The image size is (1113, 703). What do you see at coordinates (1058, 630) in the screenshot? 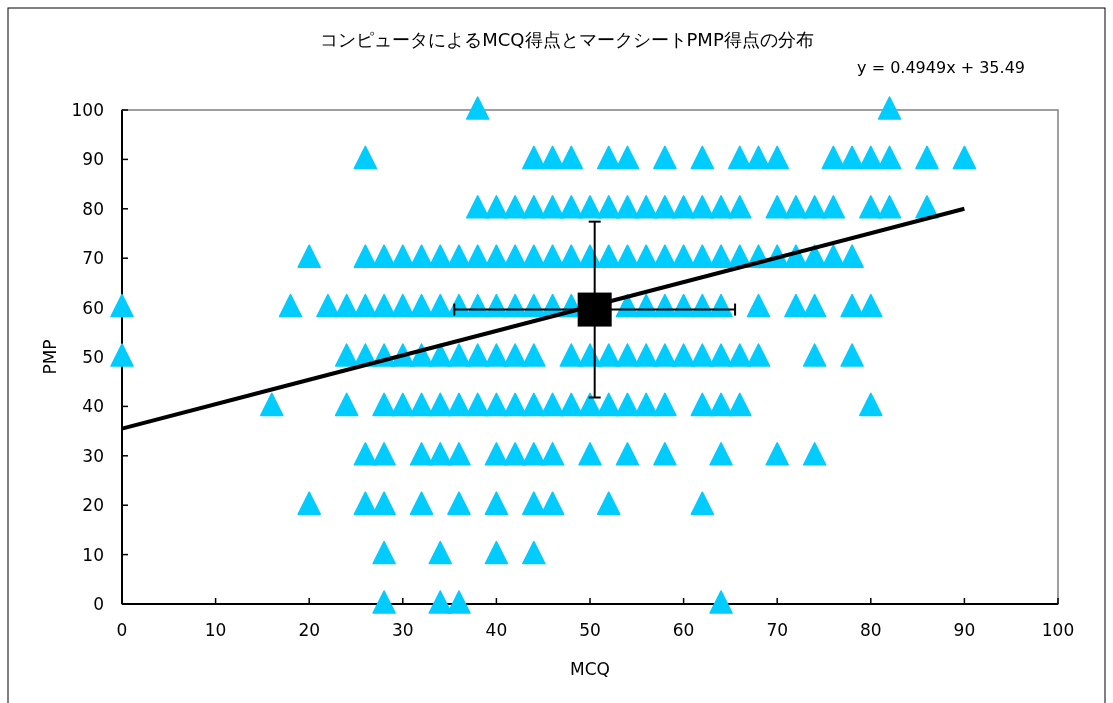
I see `x-tick-label: 100` at bounding box center [1058, 630].